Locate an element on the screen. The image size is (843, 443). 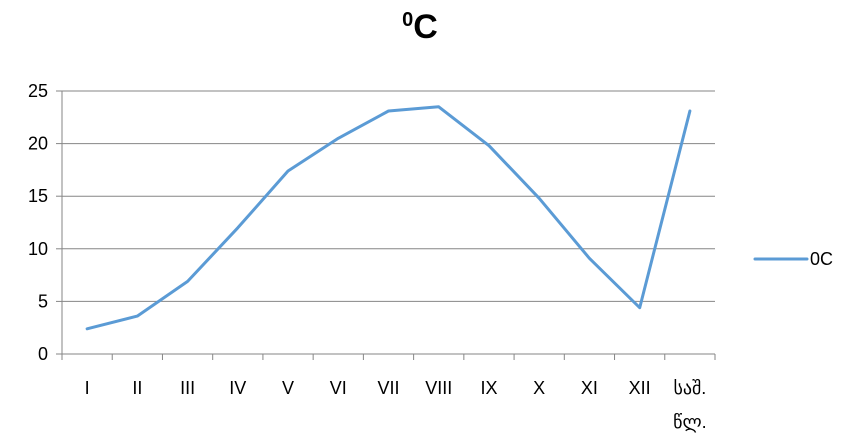
x-tick-label-line: I is located at coordinates (87, 388).